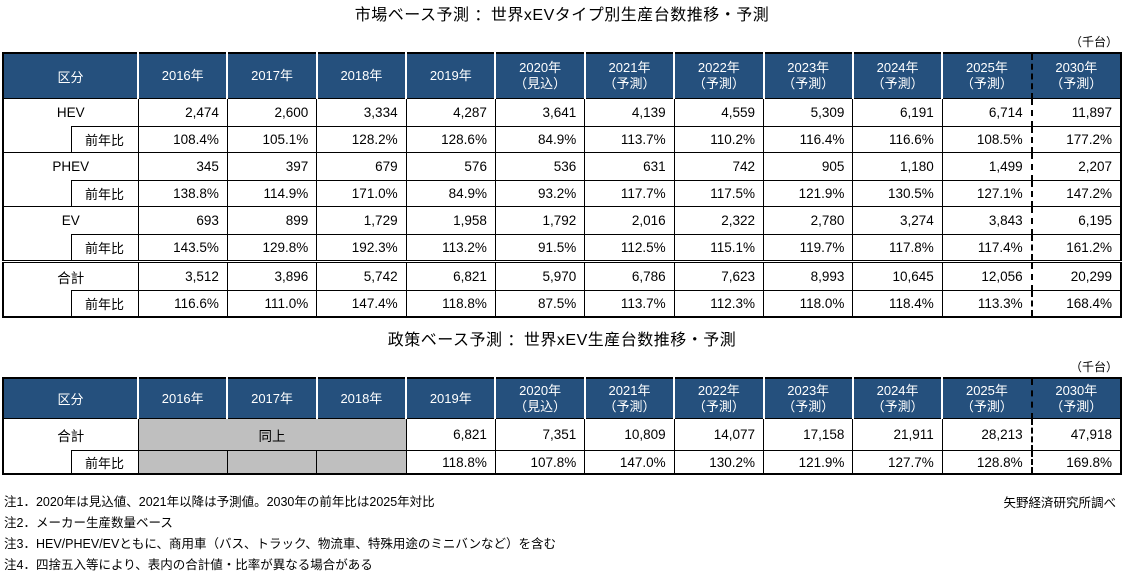 The image size is (1124, 576). I want to click on value-cell: 1,180, so click(897, 166).